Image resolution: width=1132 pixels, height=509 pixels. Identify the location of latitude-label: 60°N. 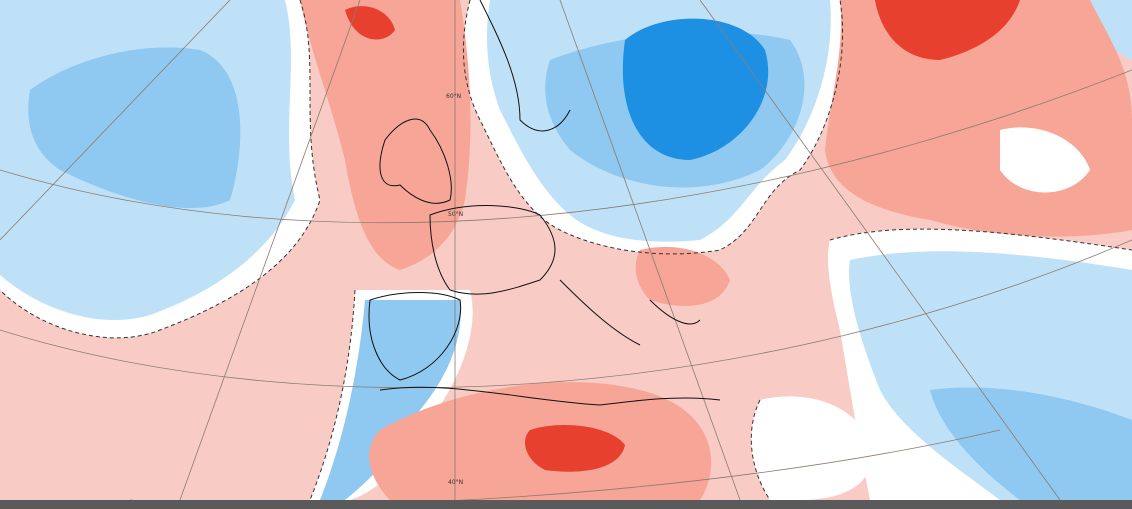
(453, 96).